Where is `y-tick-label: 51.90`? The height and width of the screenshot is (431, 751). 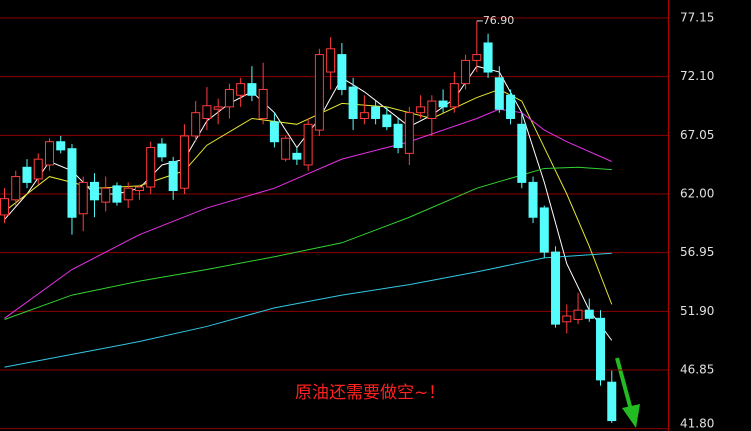
y-tick-label: 51.90 is located at coordinates (697, 311).